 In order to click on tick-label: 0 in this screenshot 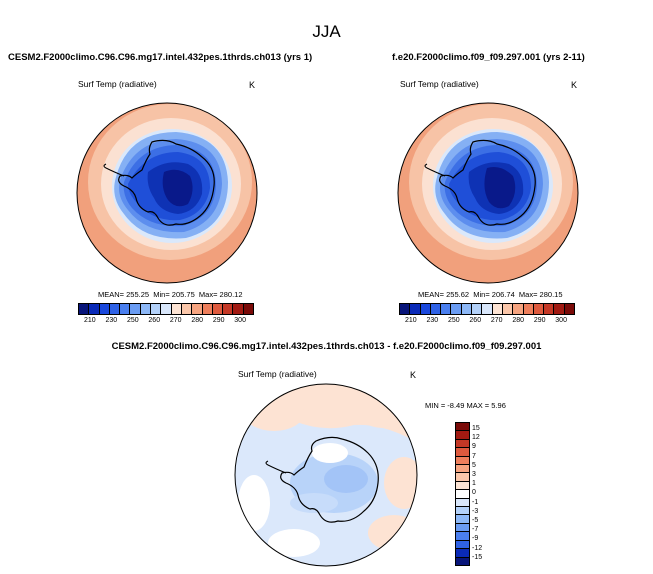, I will do `click(474, 493)`.